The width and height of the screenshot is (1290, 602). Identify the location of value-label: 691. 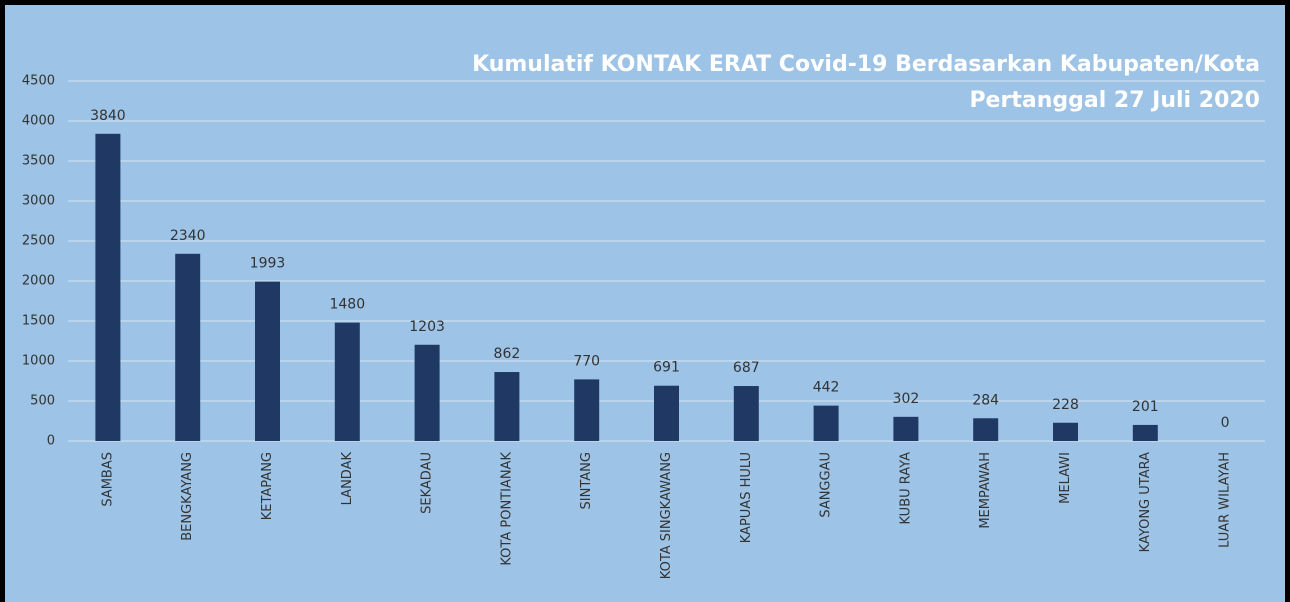
(666, 368).